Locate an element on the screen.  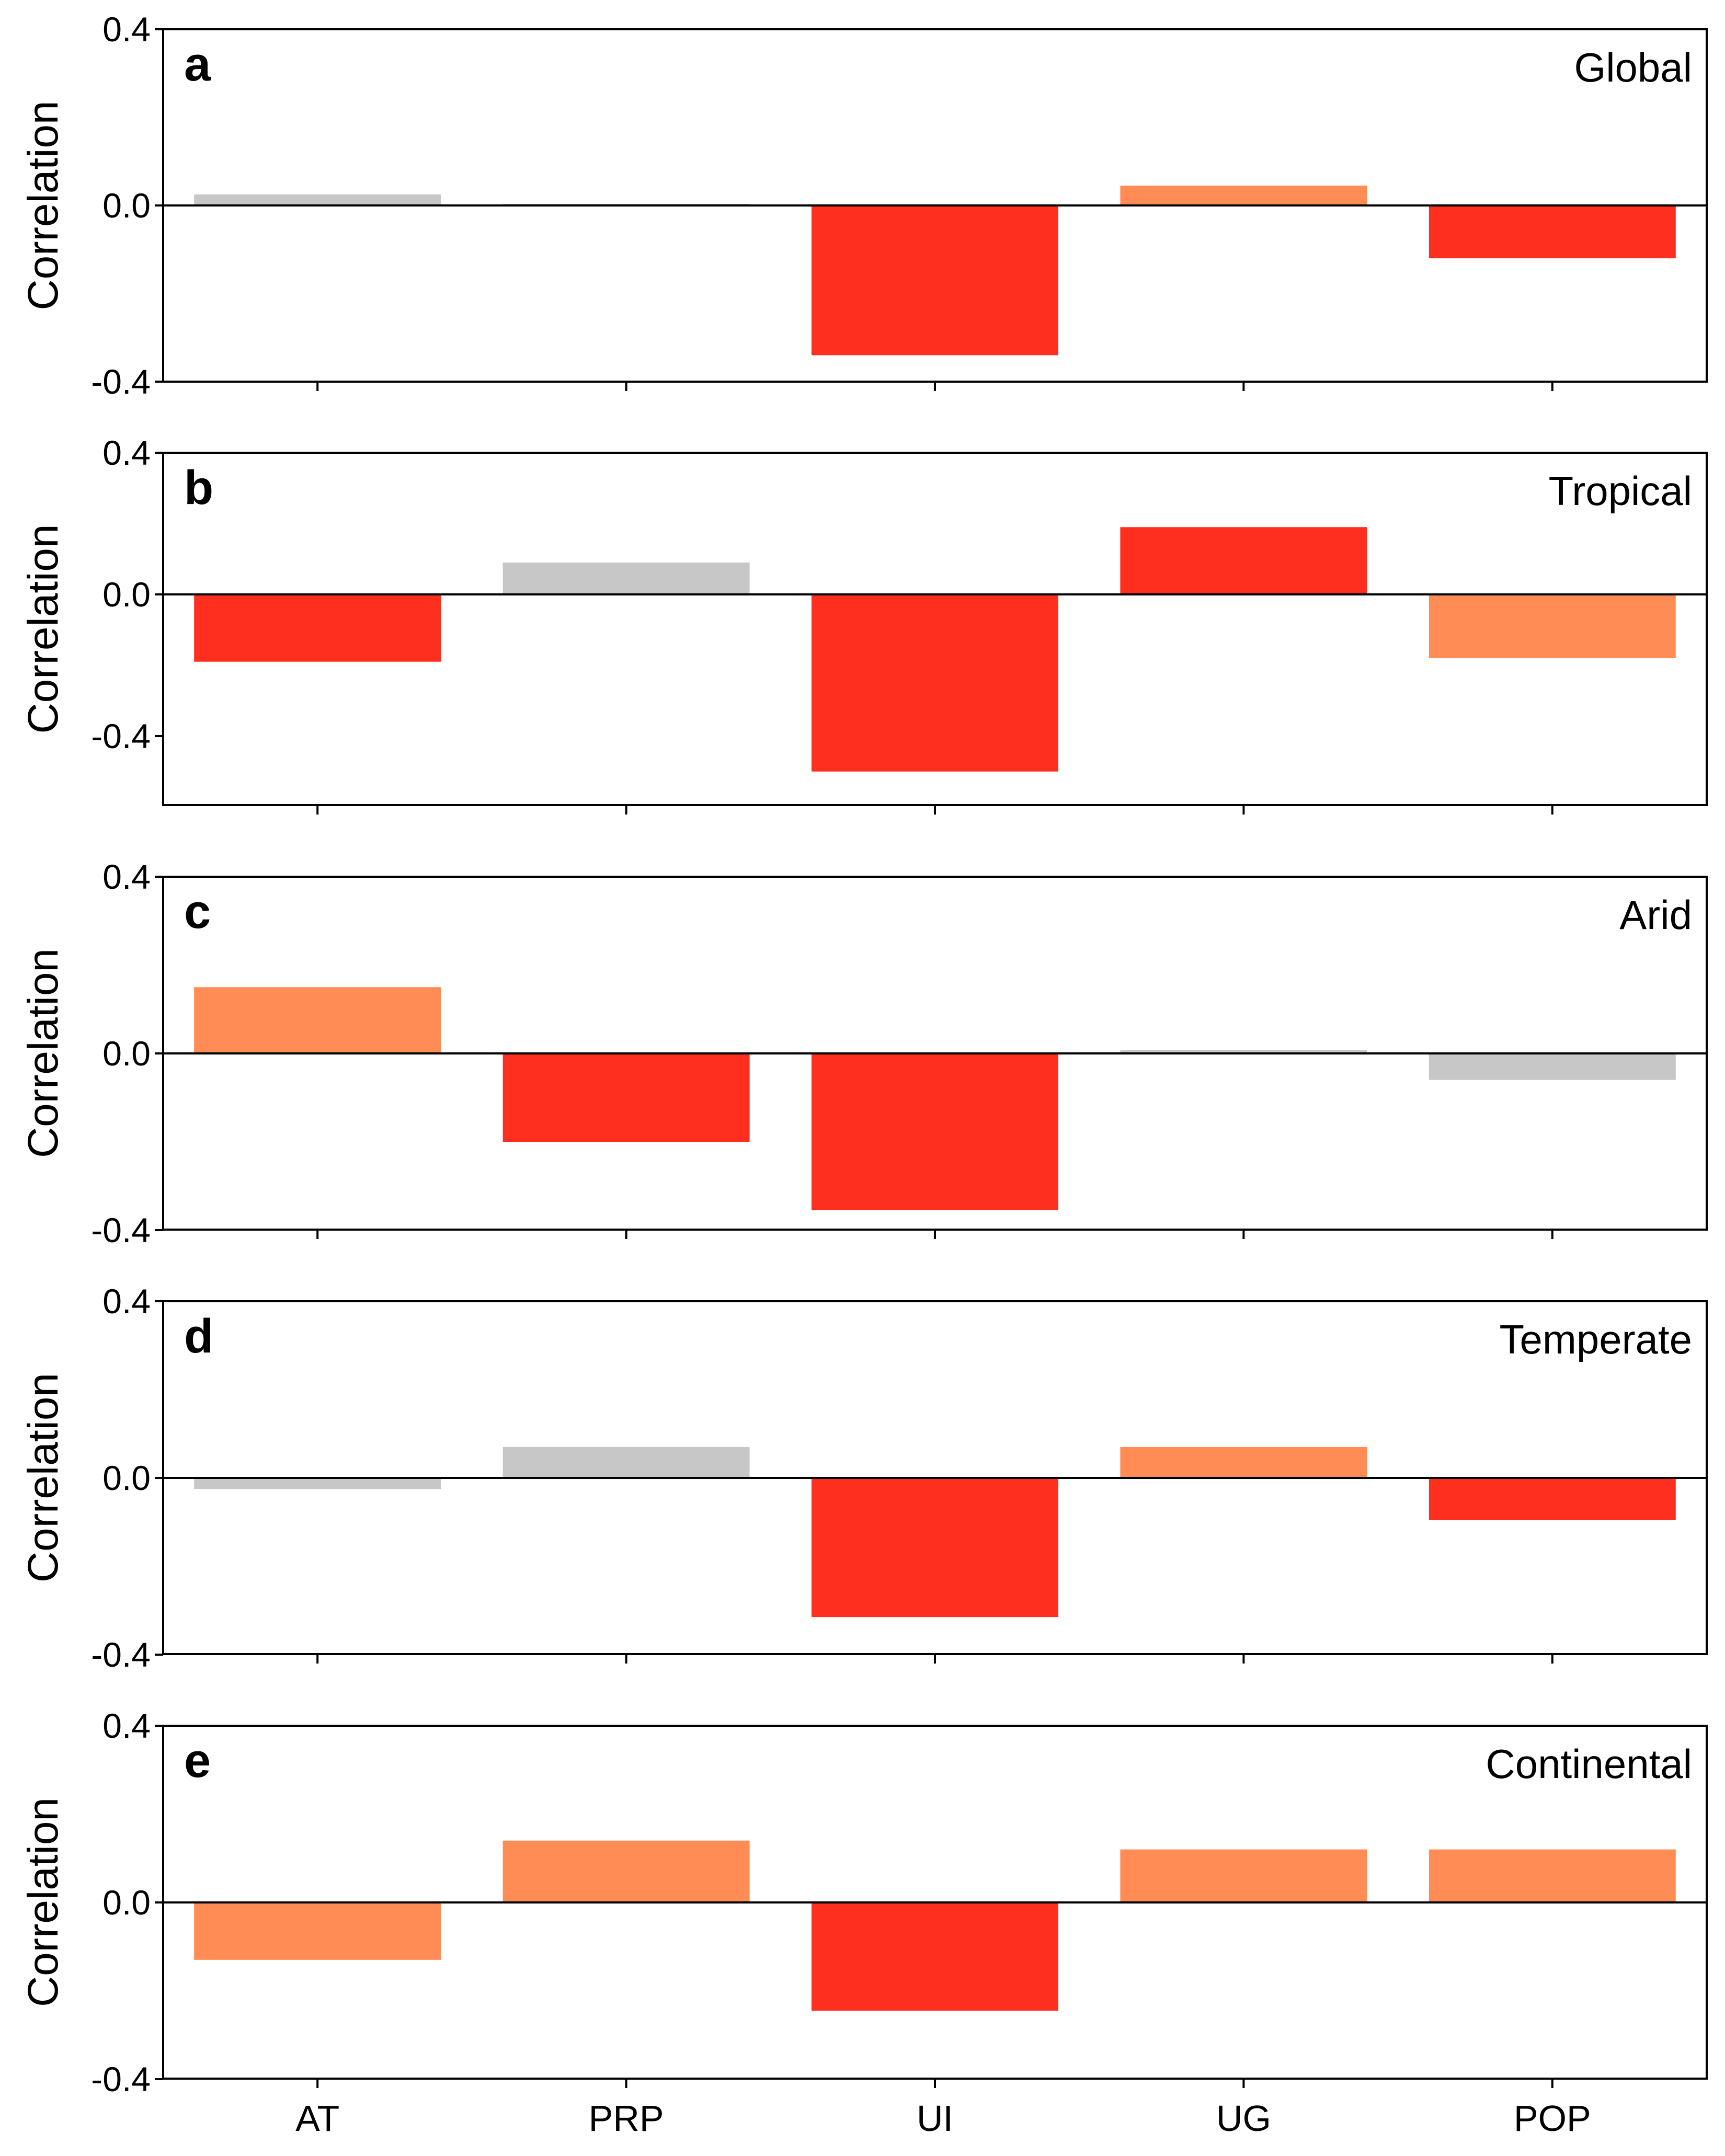
bar-c-ui is located at coordinates (935, 1131).